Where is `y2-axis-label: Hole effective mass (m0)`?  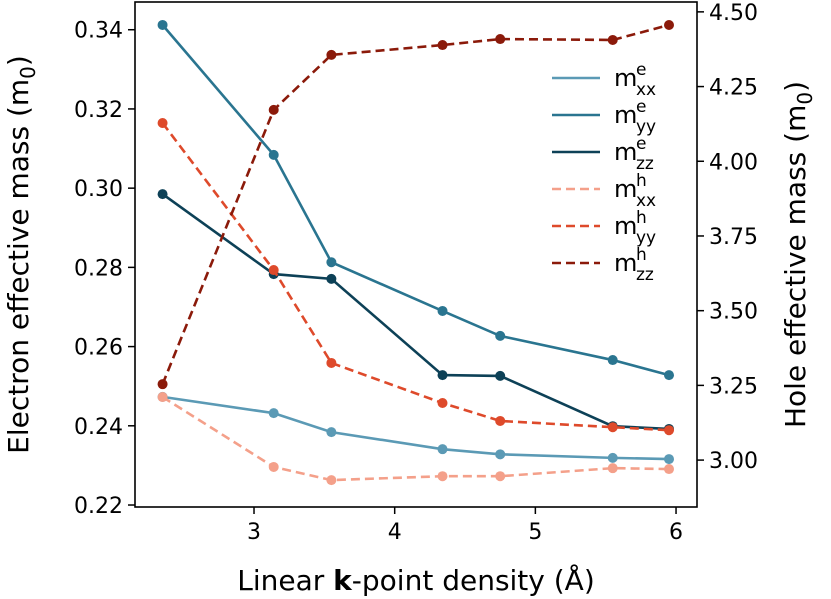 y2-axis-label: Hole effective mass (m0) is located at coordinates (798, 254).